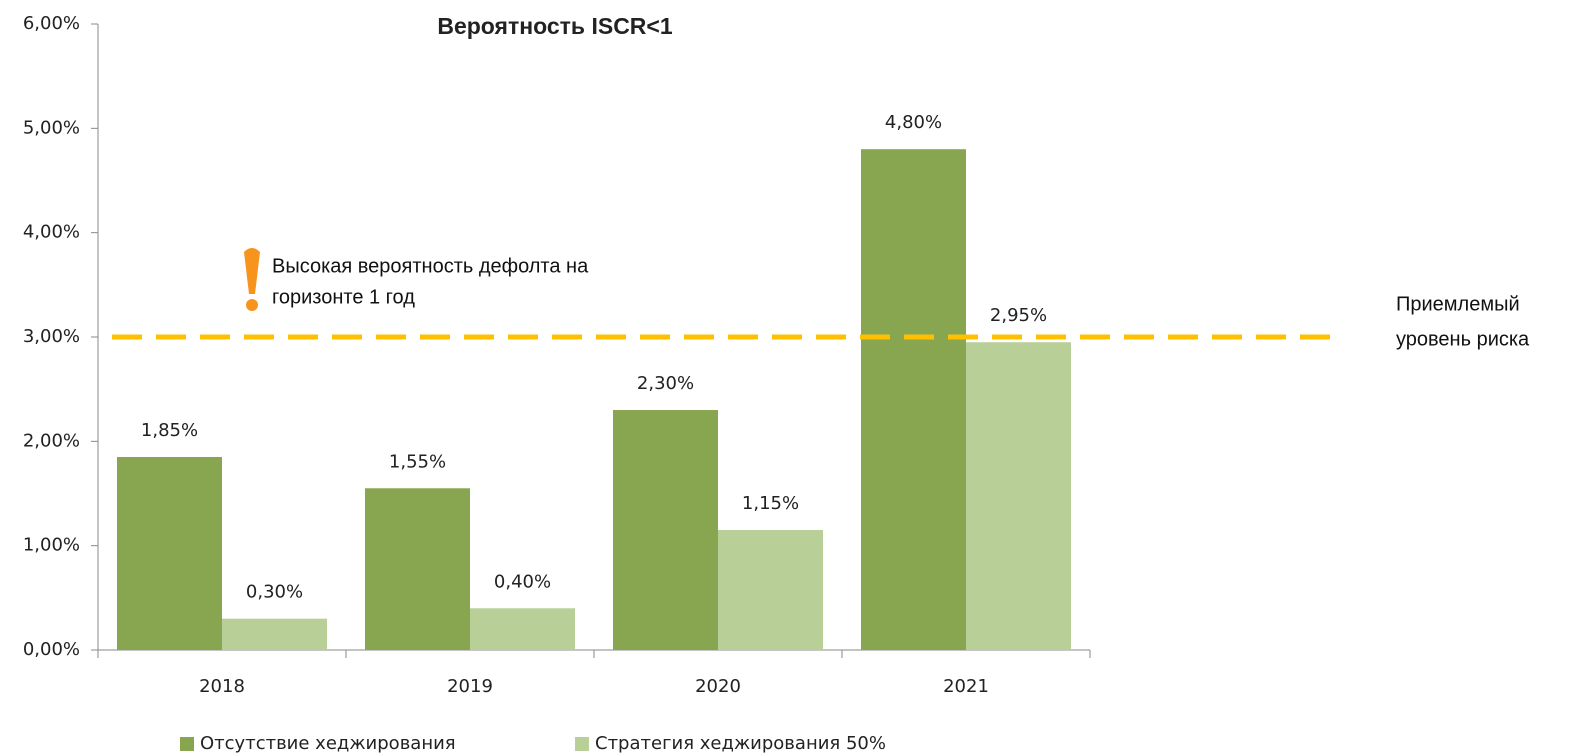 The height and width of the screenshot is (755, 1571). Describe the element at coordinates (665, 383) in the screenshot. I see `value-label: 2,30%` at that location.